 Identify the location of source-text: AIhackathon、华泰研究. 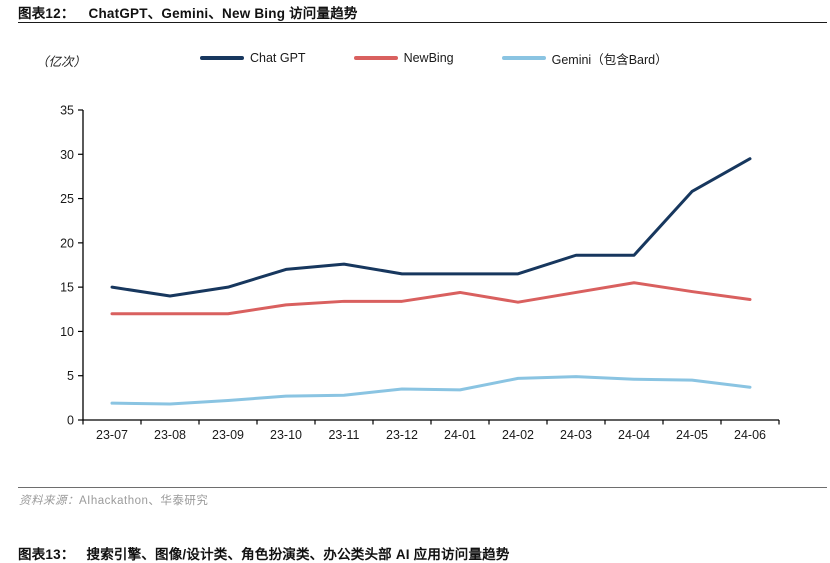
(144, 501).